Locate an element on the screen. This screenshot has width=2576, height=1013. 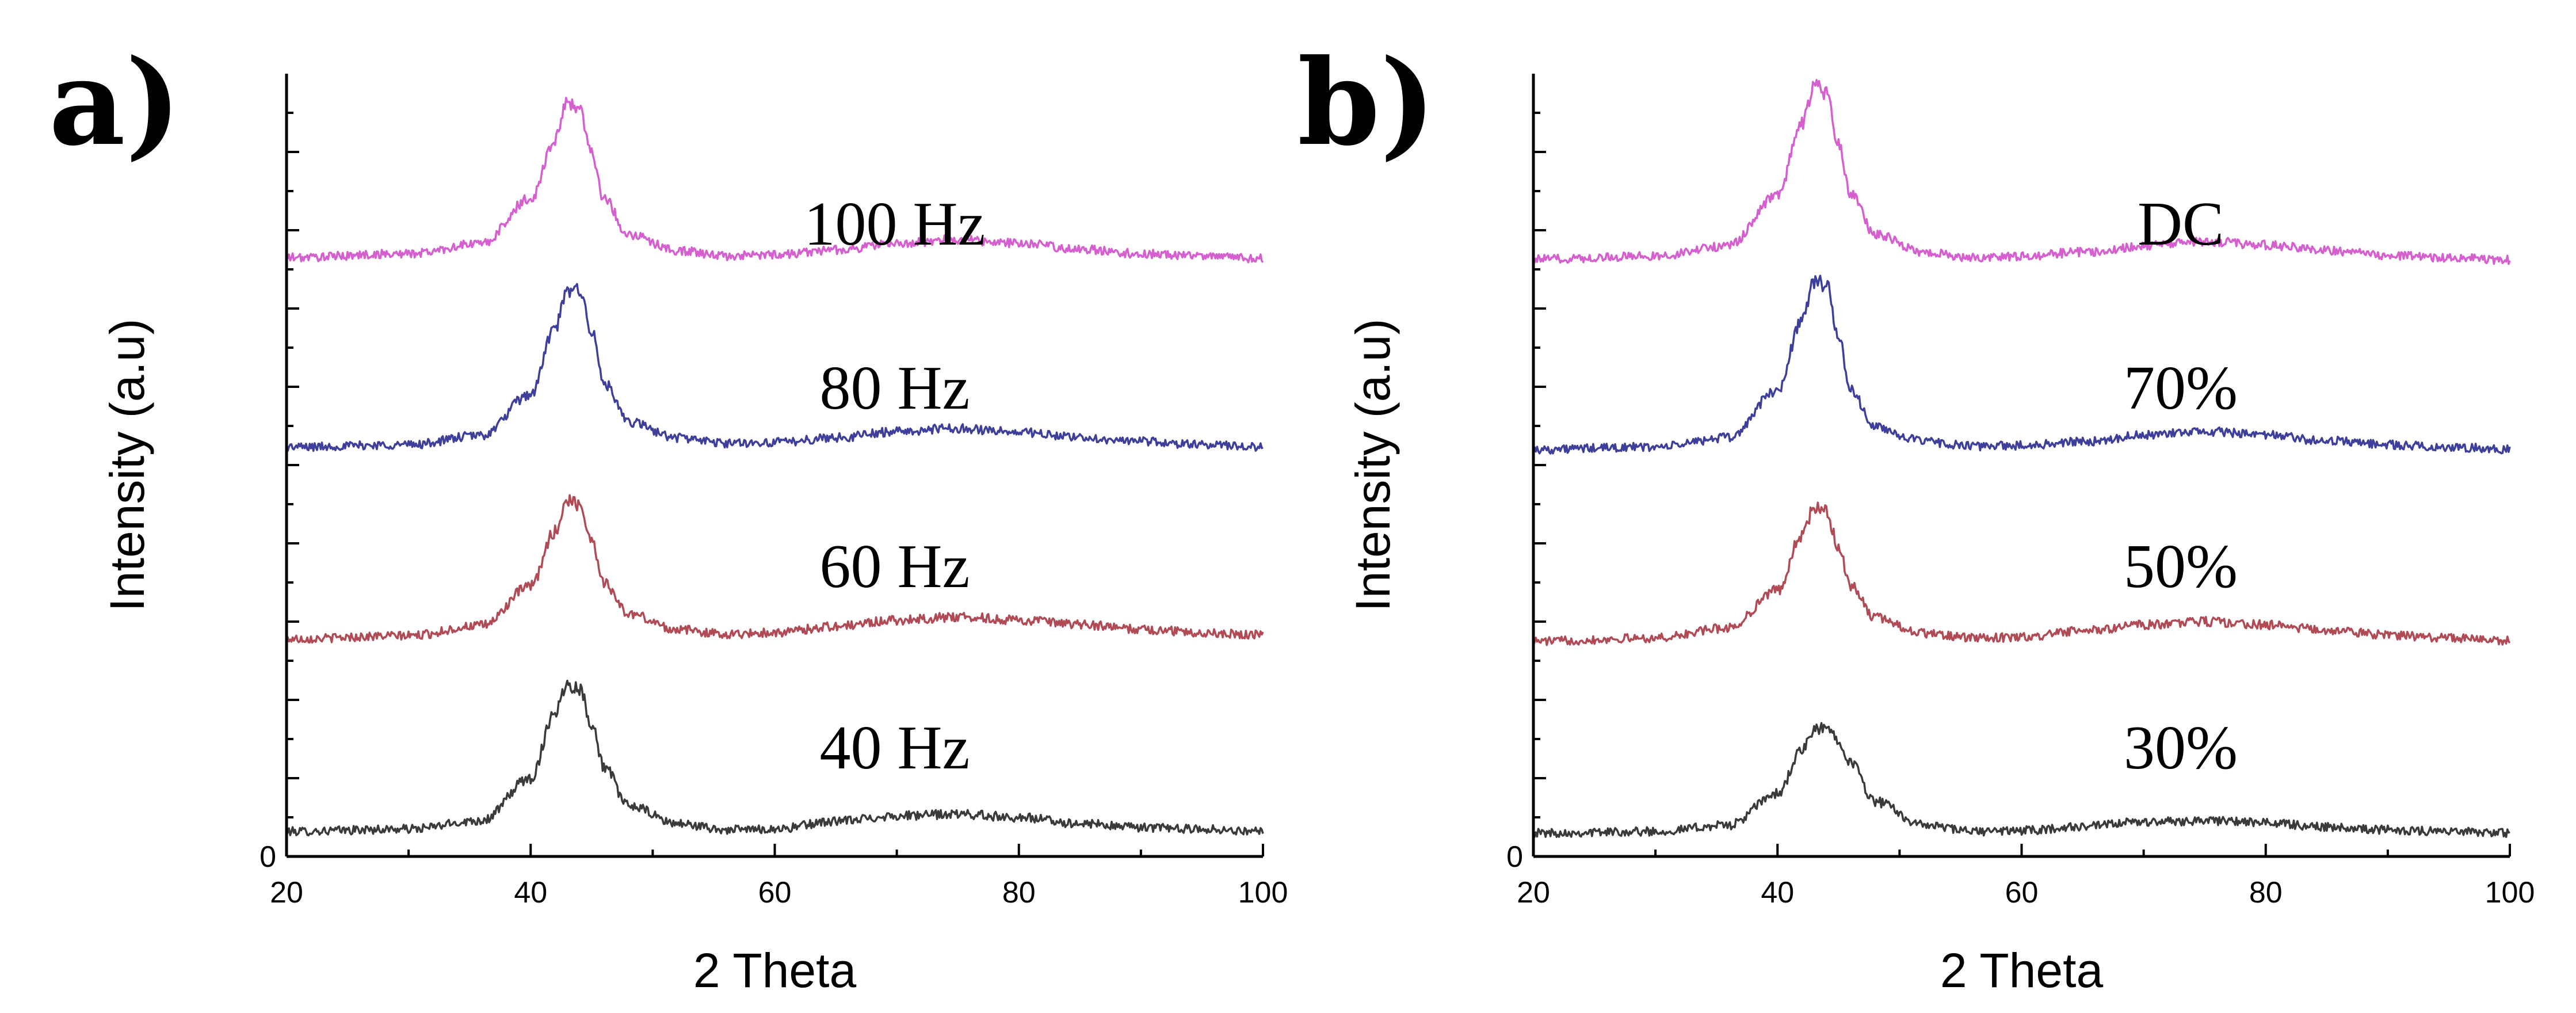
series-label: 50% is located at coordinates (2181, 566).